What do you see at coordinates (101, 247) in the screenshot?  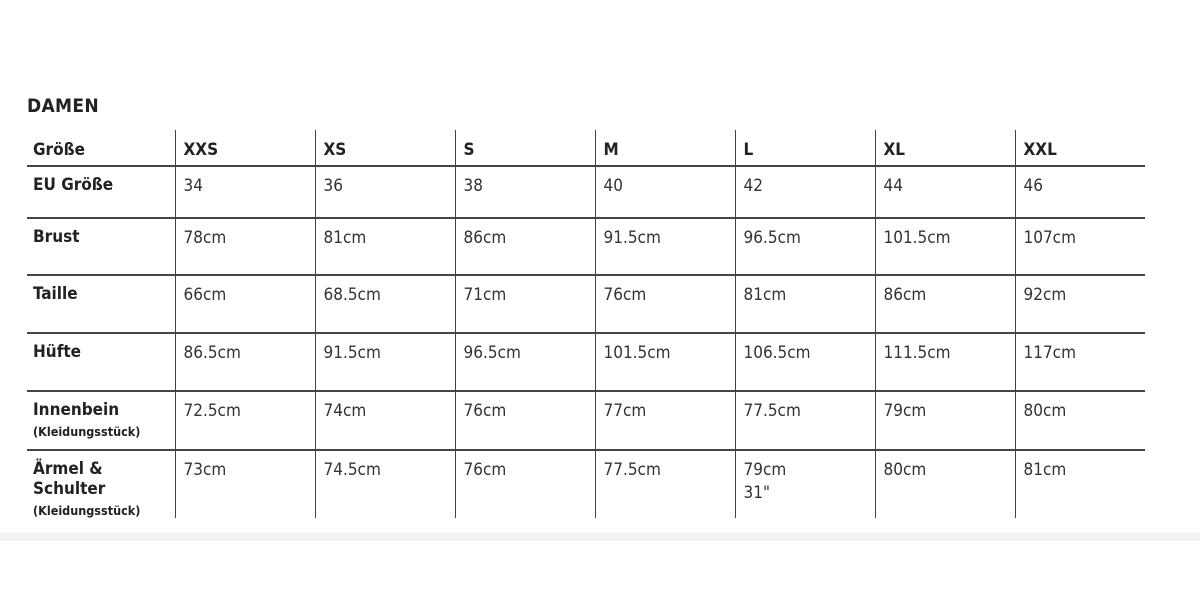 I see `row-label: Brust` at bounding box center [101, 247].